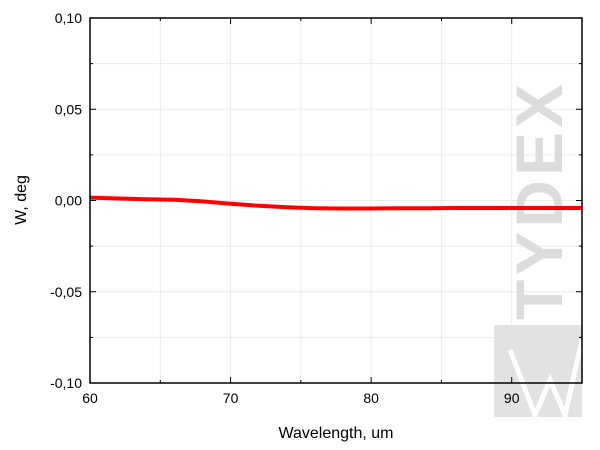 The height and width of the screenshot is (450, 600). I want to click on tydex-watermark: TYDEX, so click(539, 252).